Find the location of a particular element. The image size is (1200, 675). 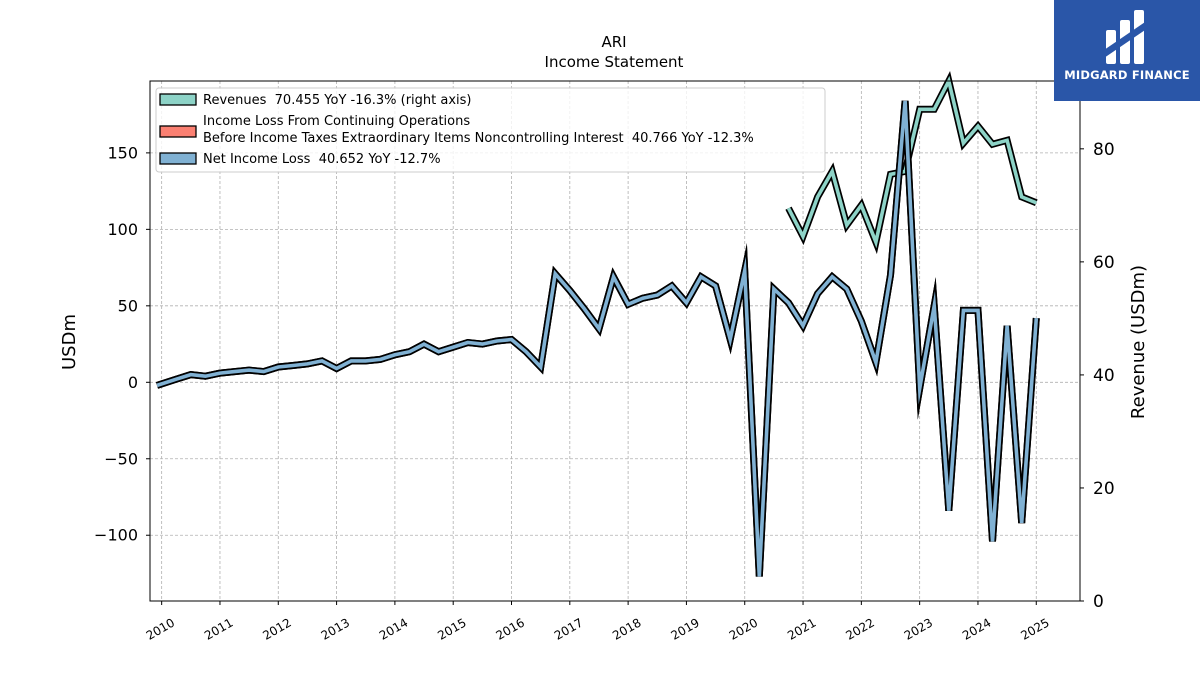

y-axis-label: USDm is located at coordinates (69, 342).